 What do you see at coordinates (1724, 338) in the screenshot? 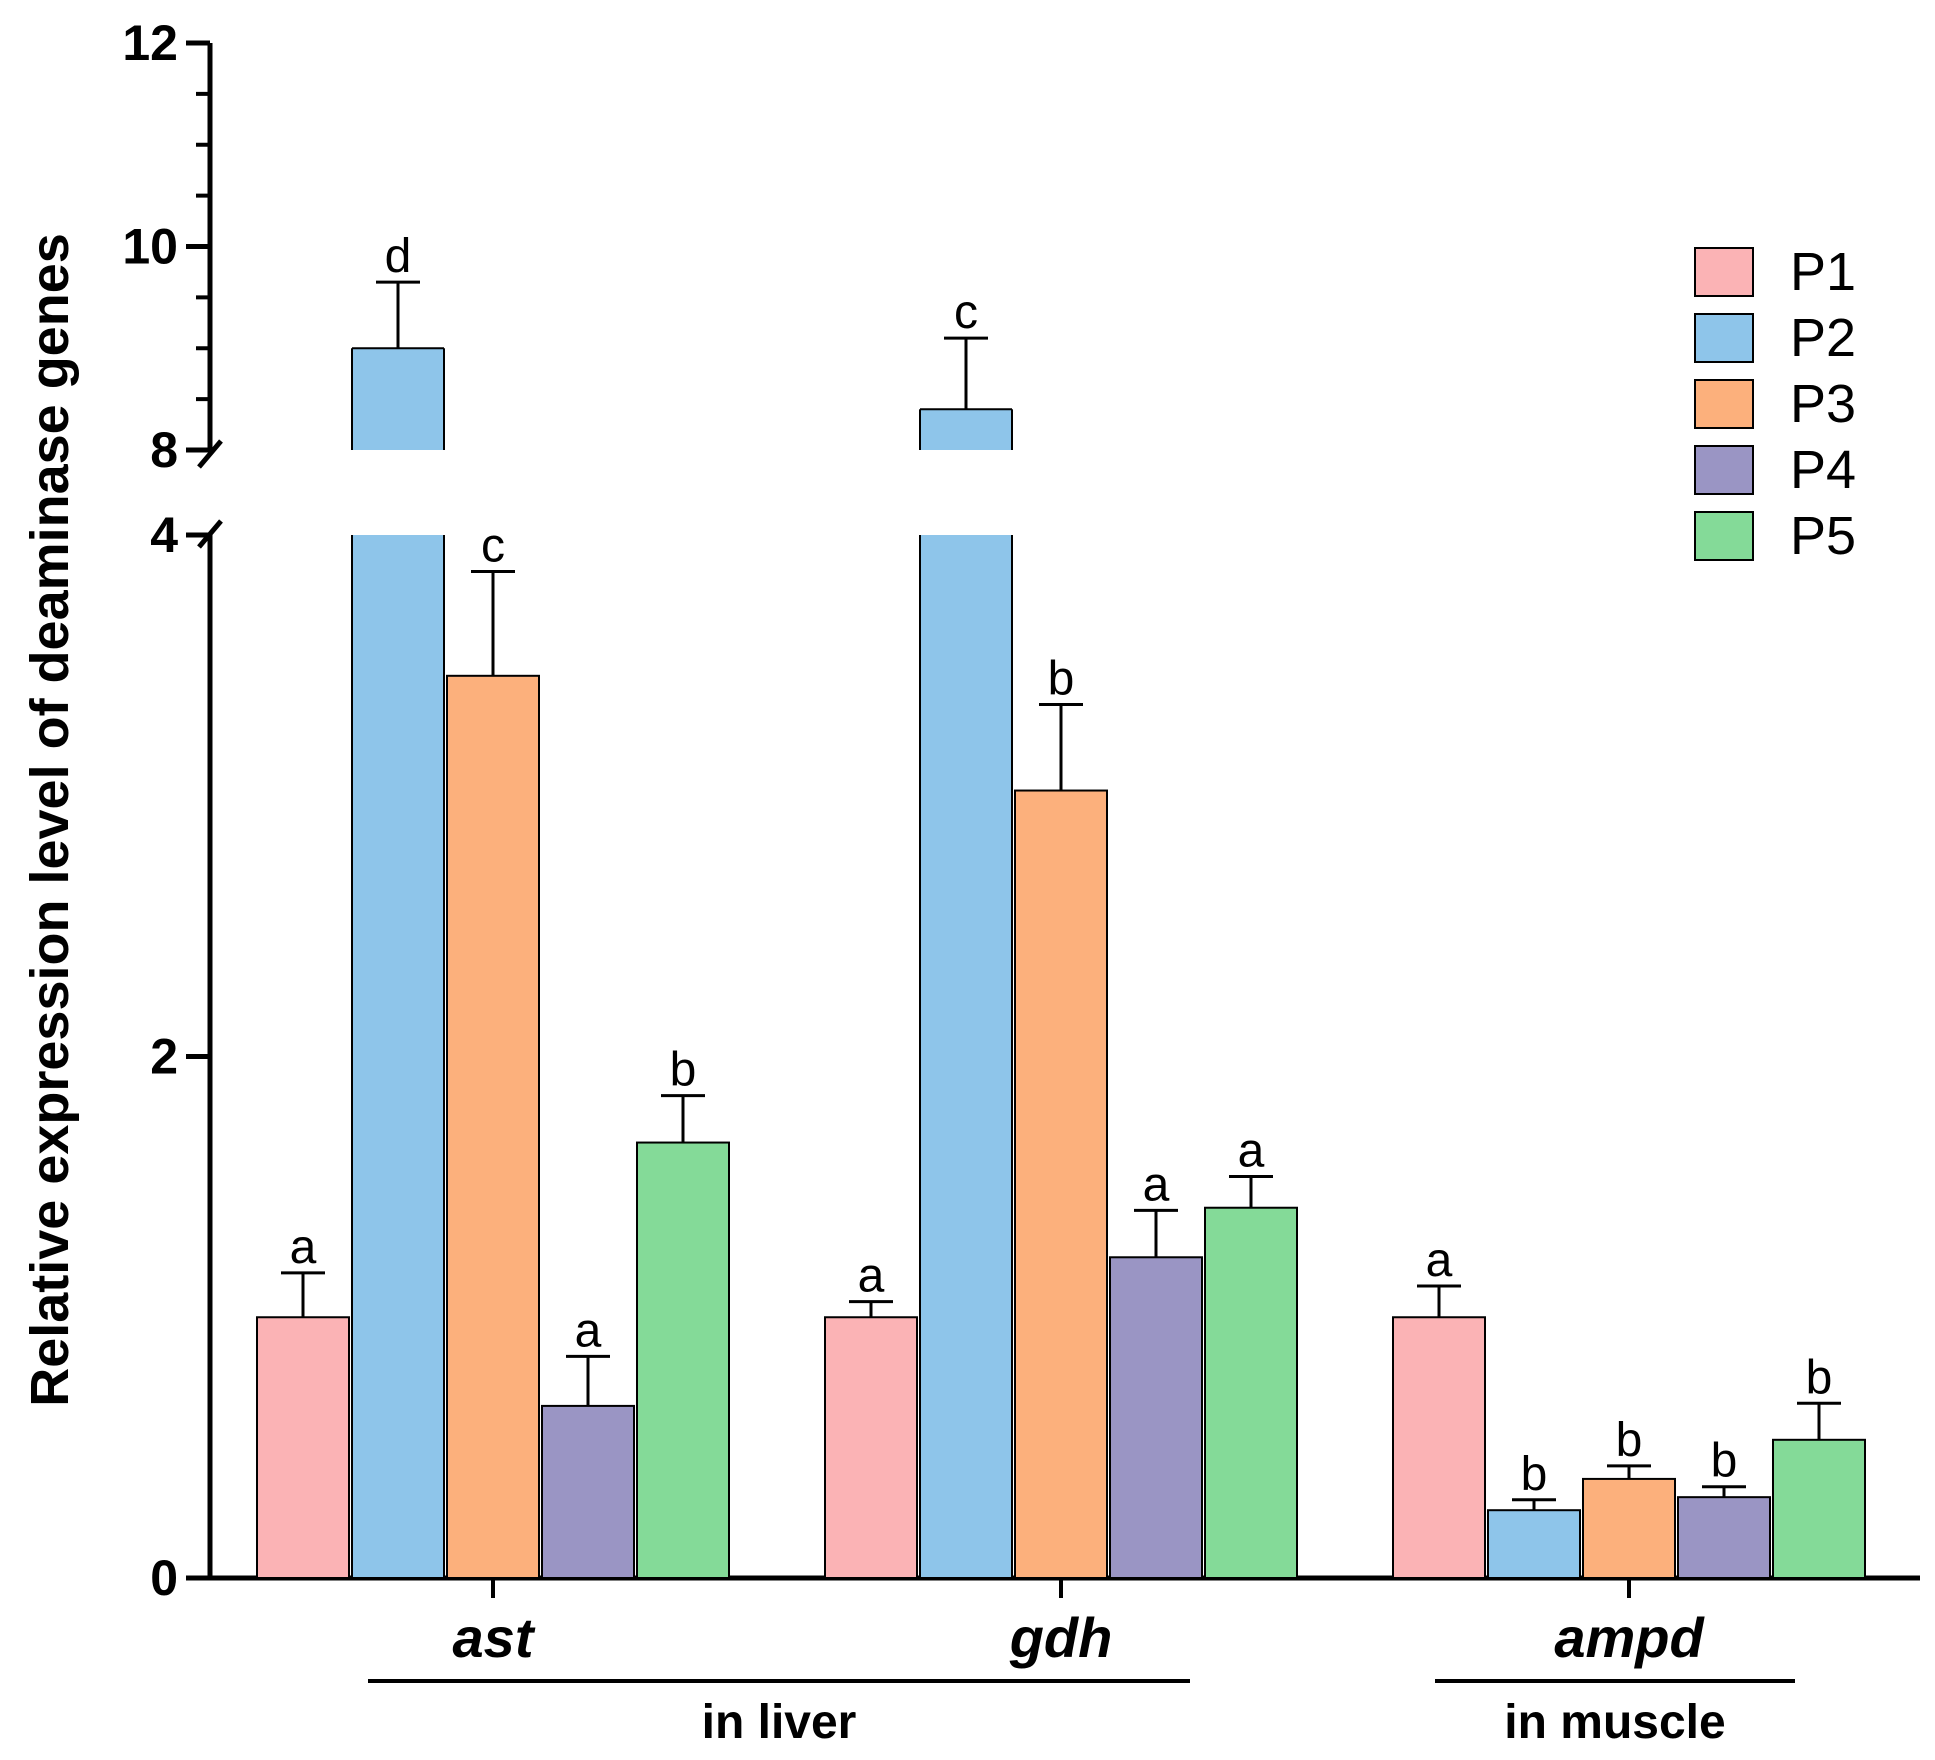
I see `legend-swatch-p2` at bounding box center [1724, 338].